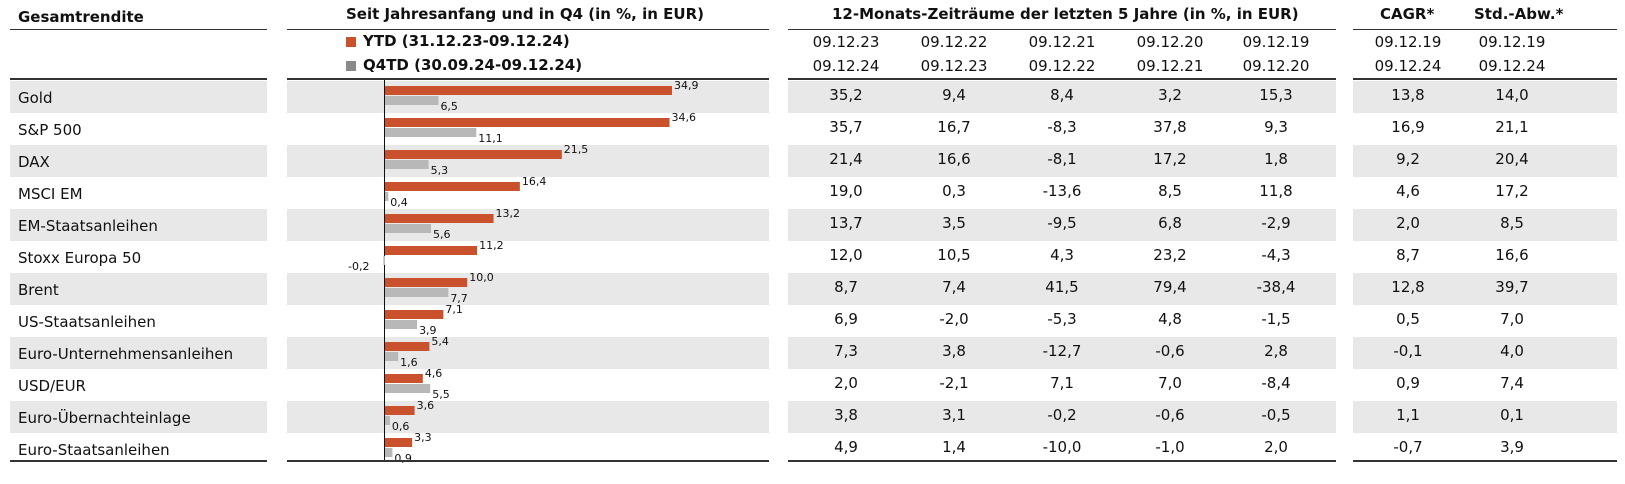 This screenshot has width=1625, height=484. What do you see at coordinates (846, 42) in the screenshot?
I see `period-start-date: 09.12.23` at bounding box center [846, 42].